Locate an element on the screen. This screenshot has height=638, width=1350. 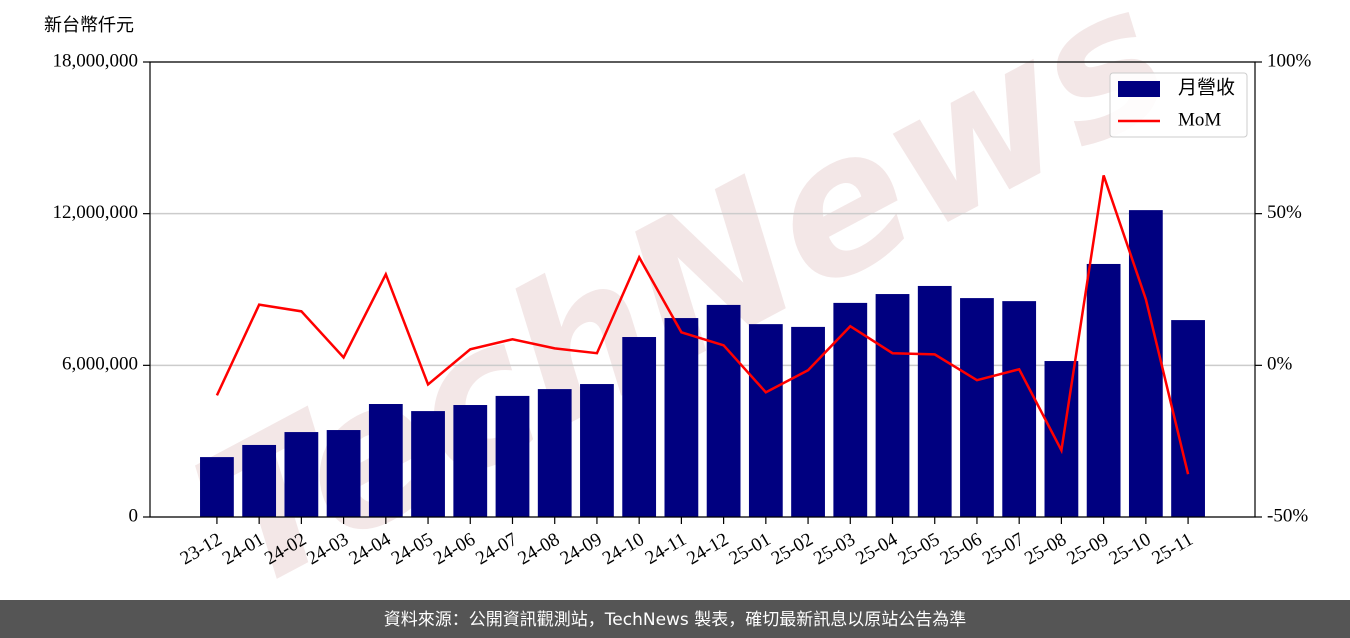
y-tick-label: 12,000,000 is located at coordinates (96, 212).